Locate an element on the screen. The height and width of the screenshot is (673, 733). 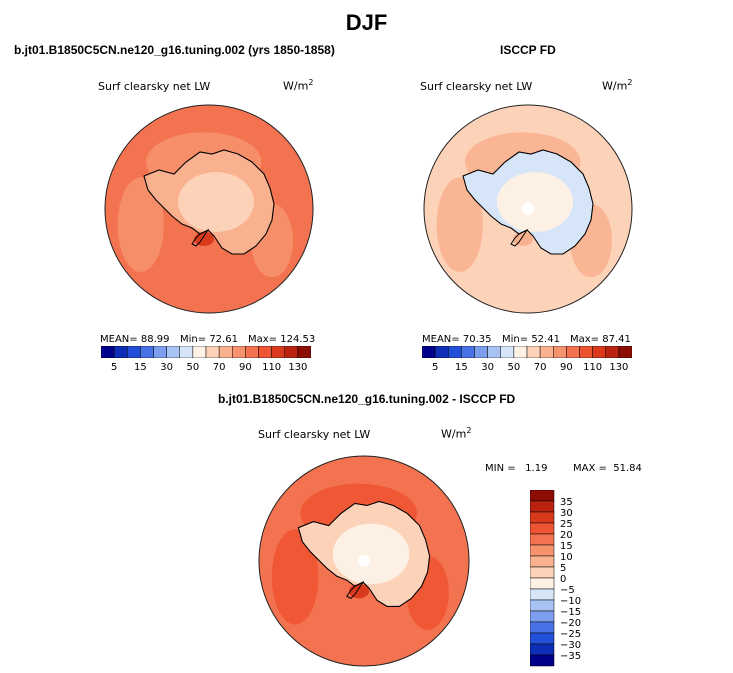
right-polar-map is located at coordinates (528, 209).